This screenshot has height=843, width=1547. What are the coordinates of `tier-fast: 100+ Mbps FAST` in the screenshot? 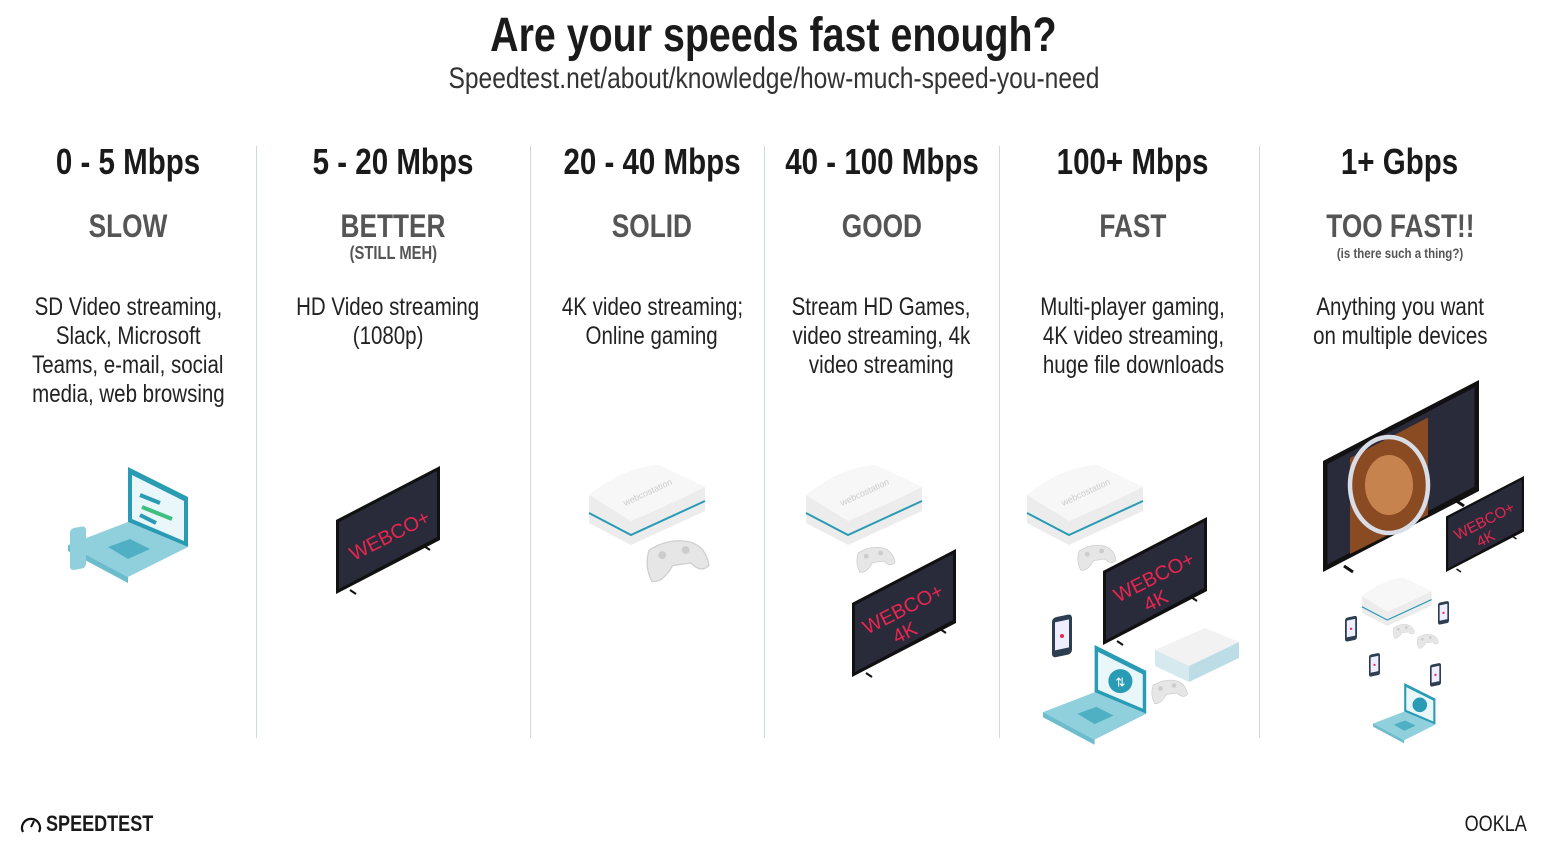 It's located at (1133, 191).